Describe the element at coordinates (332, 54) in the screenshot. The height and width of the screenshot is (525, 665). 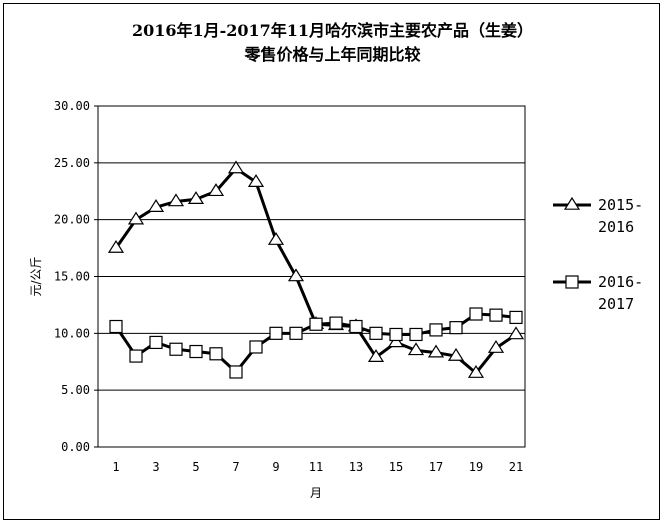
I see `chart-subtitle: 零售价格与上年同期比较` at that location.